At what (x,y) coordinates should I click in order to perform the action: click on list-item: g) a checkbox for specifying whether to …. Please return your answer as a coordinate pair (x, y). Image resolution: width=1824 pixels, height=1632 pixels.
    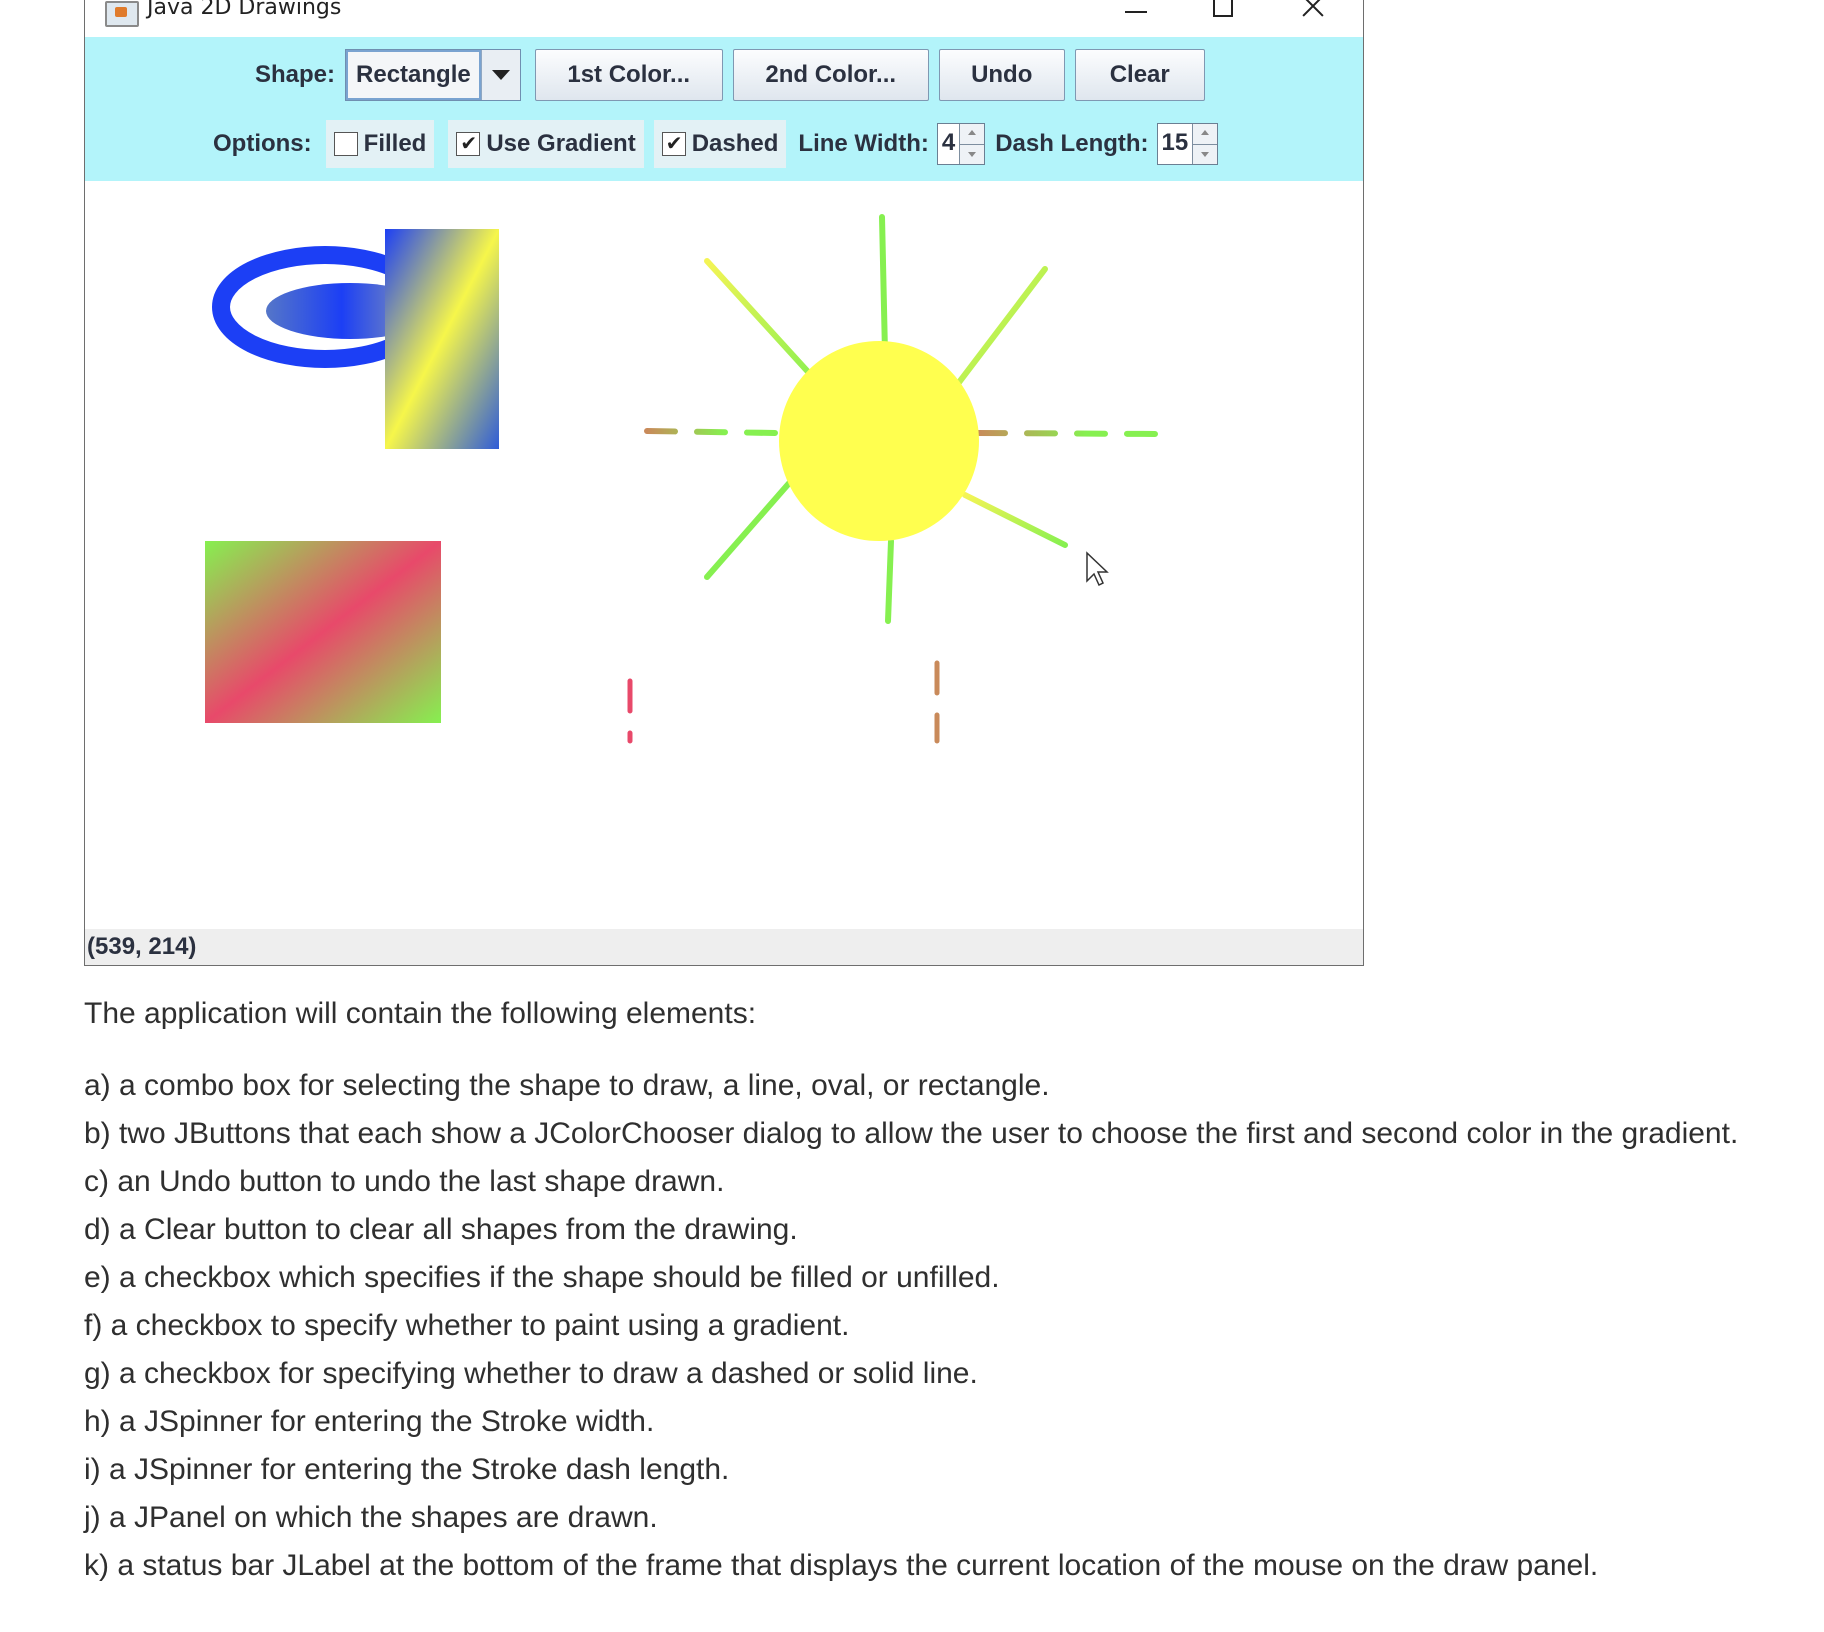
    Looking at the image, I should click on (531, 1373).